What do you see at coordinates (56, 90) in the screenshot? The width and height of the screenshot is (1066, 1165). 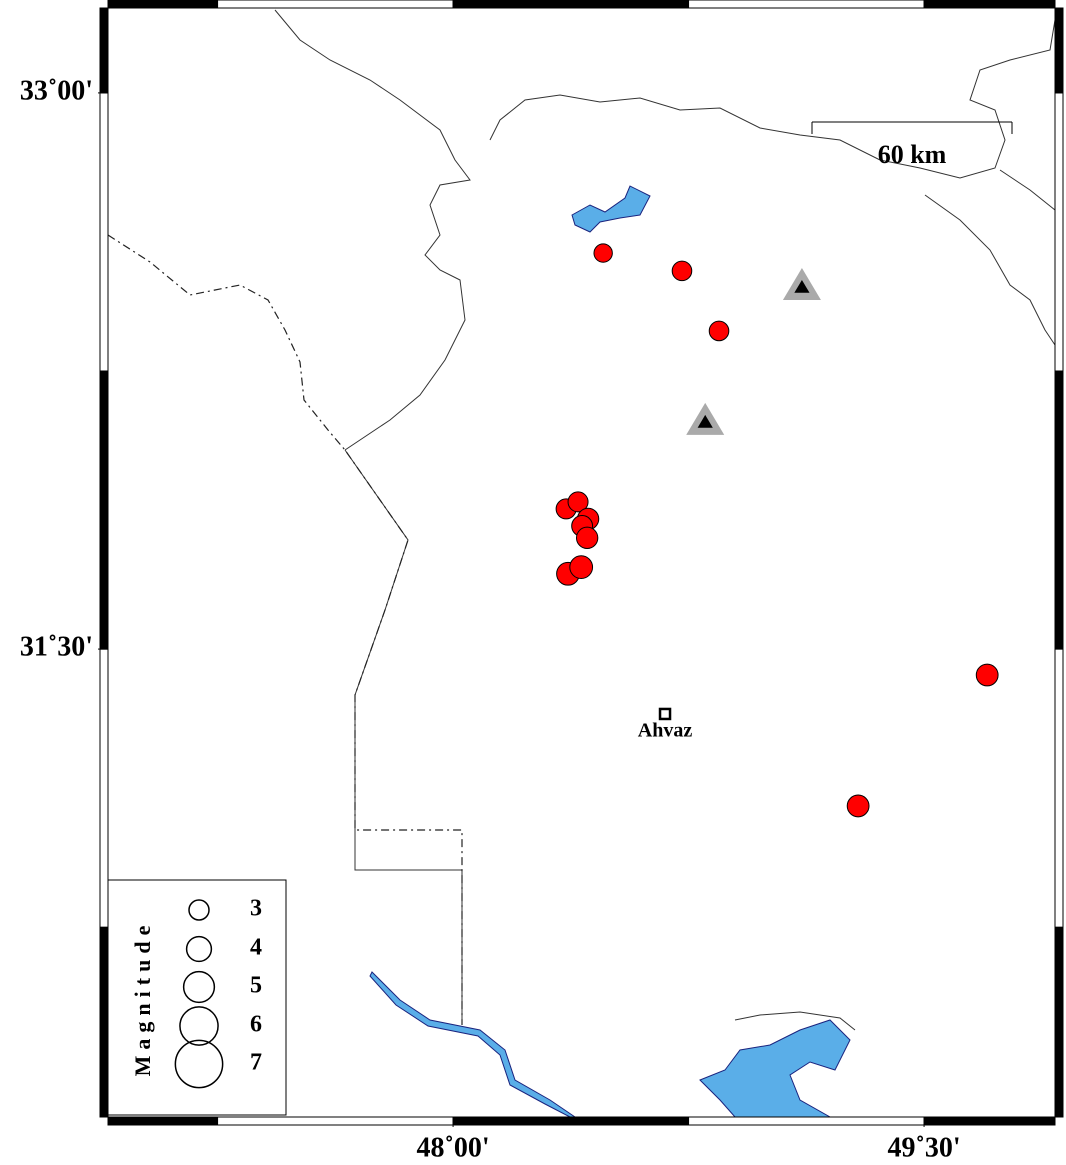 I see `y-tick-label: 33˚00'` at bounding box center [56, 90].